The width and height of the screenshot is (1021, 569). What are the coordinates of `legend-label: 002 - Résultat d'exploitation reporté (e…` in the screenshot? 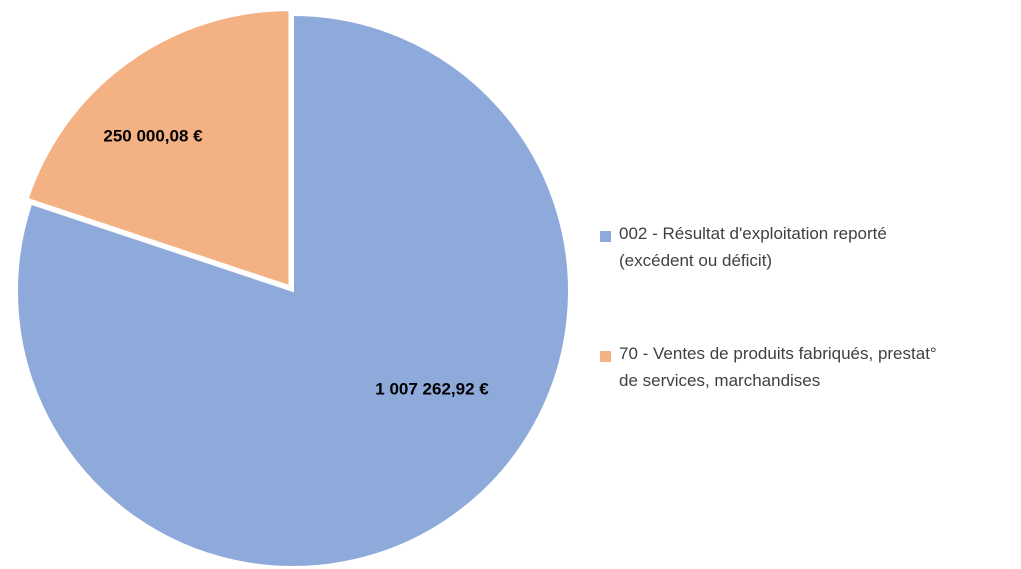 It's located at (753, 247).